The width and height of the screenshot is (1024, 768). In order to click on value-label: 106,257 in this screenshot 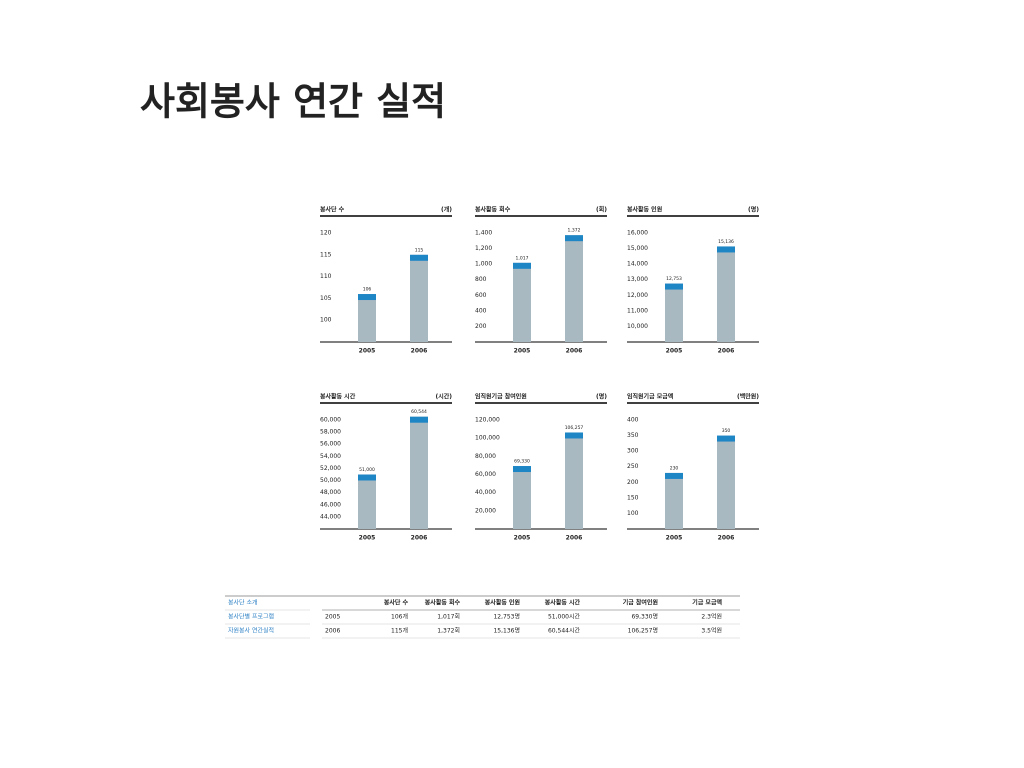, I will do `click(574, 428)`.